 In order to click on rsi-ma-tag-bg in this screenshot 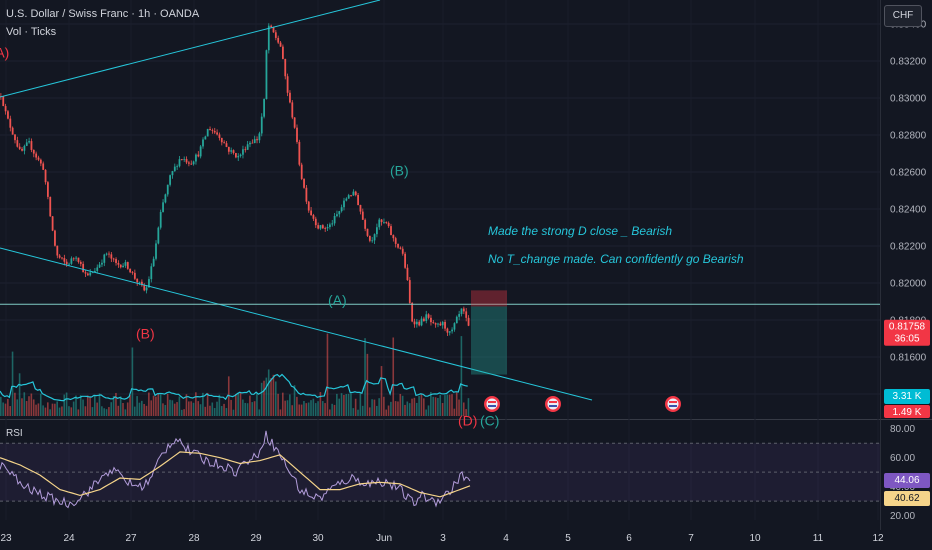, I will do `click(907, 498)`.